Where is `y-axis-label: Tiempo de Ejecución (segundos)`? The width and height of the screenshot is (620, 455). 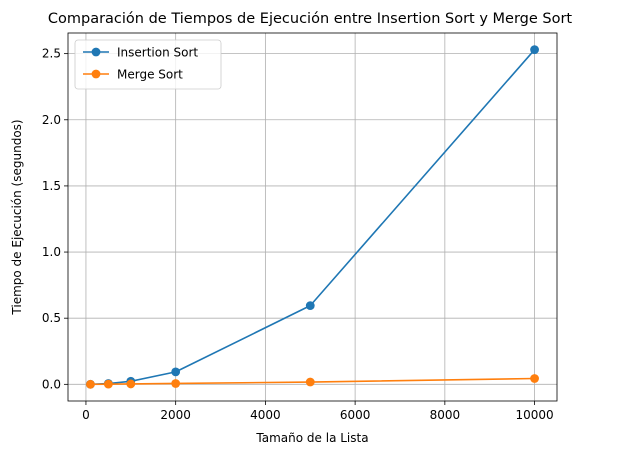 y-axis-label: Tiempo de Ejecución (segundos) is located at coordinates (17, 217).